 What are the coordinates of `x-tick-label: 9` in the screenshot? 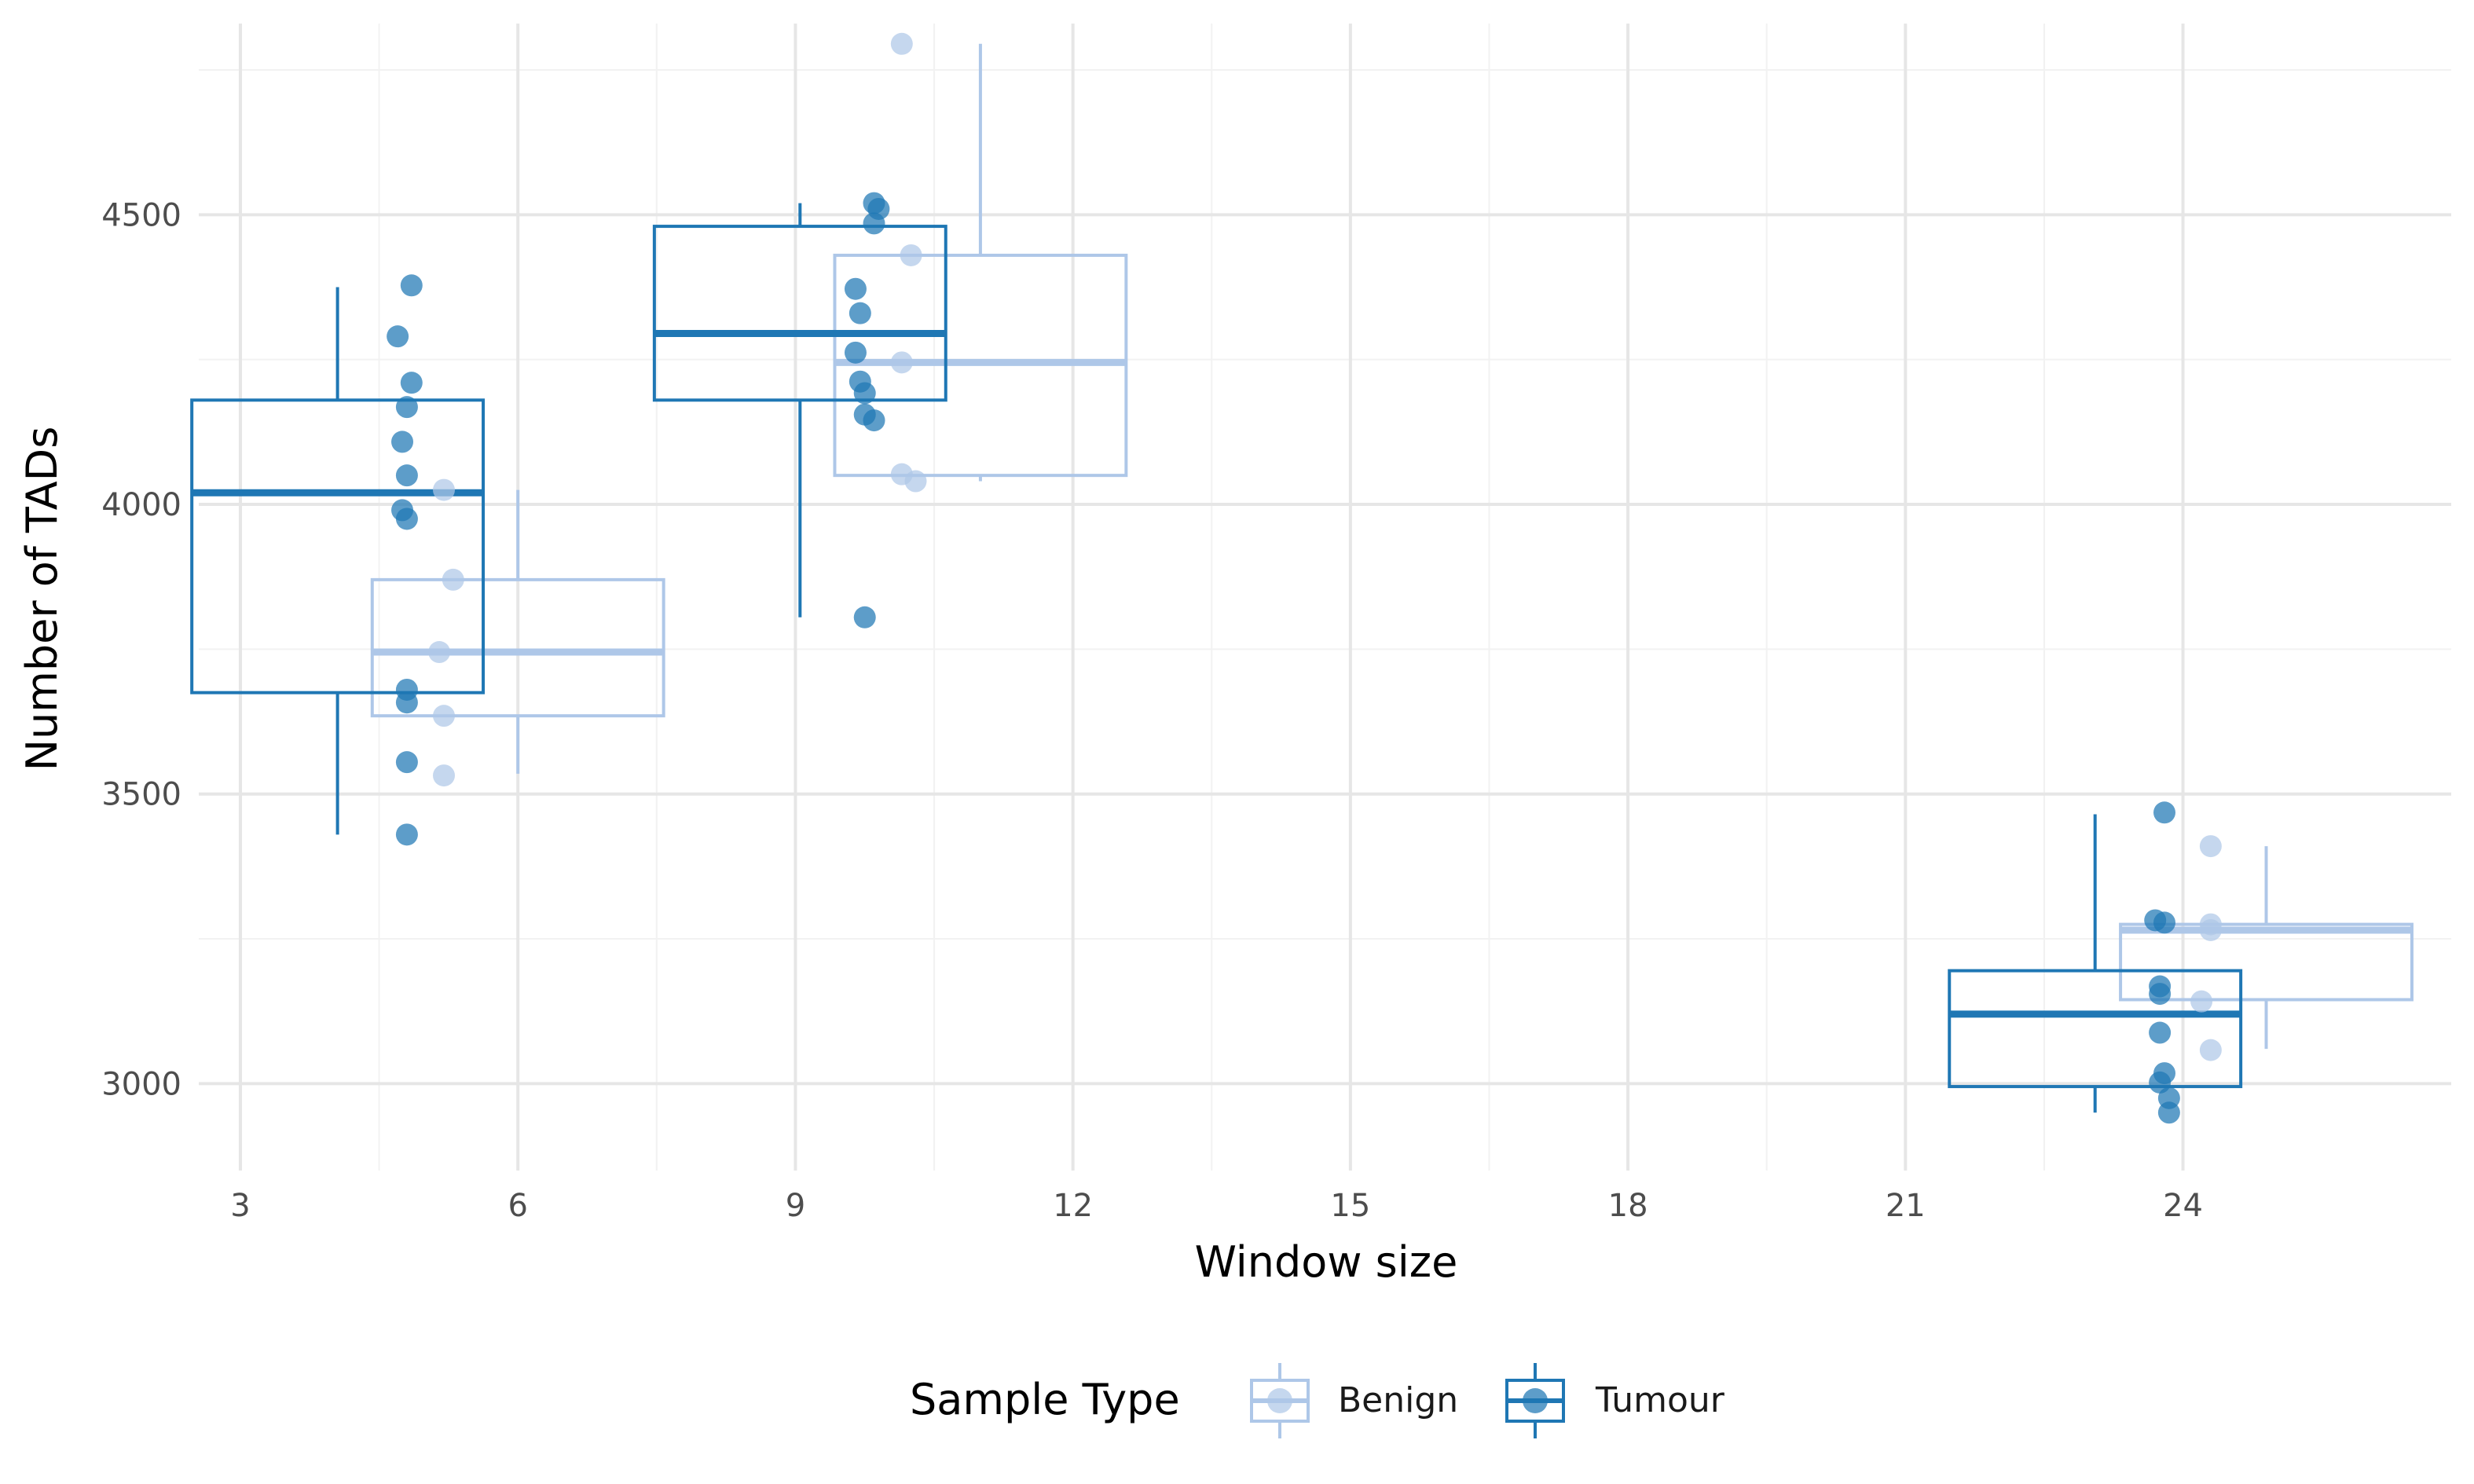 It's located at (795, 1206).